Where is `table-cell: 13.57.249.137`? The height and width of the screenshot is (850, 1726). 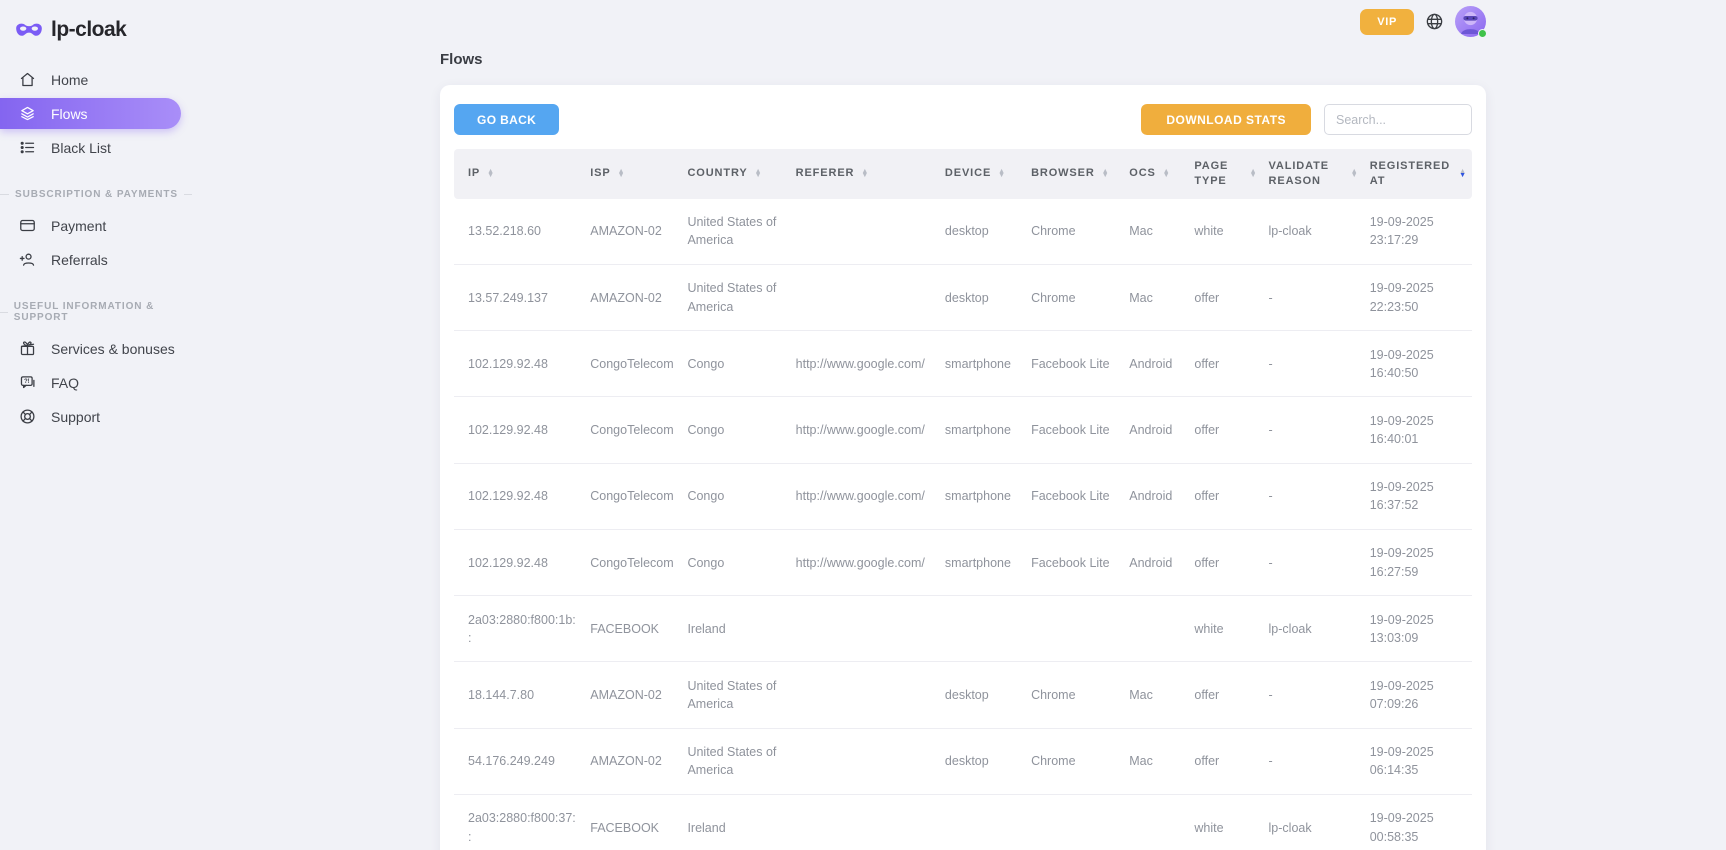
table-cell: 13.57.249.137 is located at coordinates (508, 297).